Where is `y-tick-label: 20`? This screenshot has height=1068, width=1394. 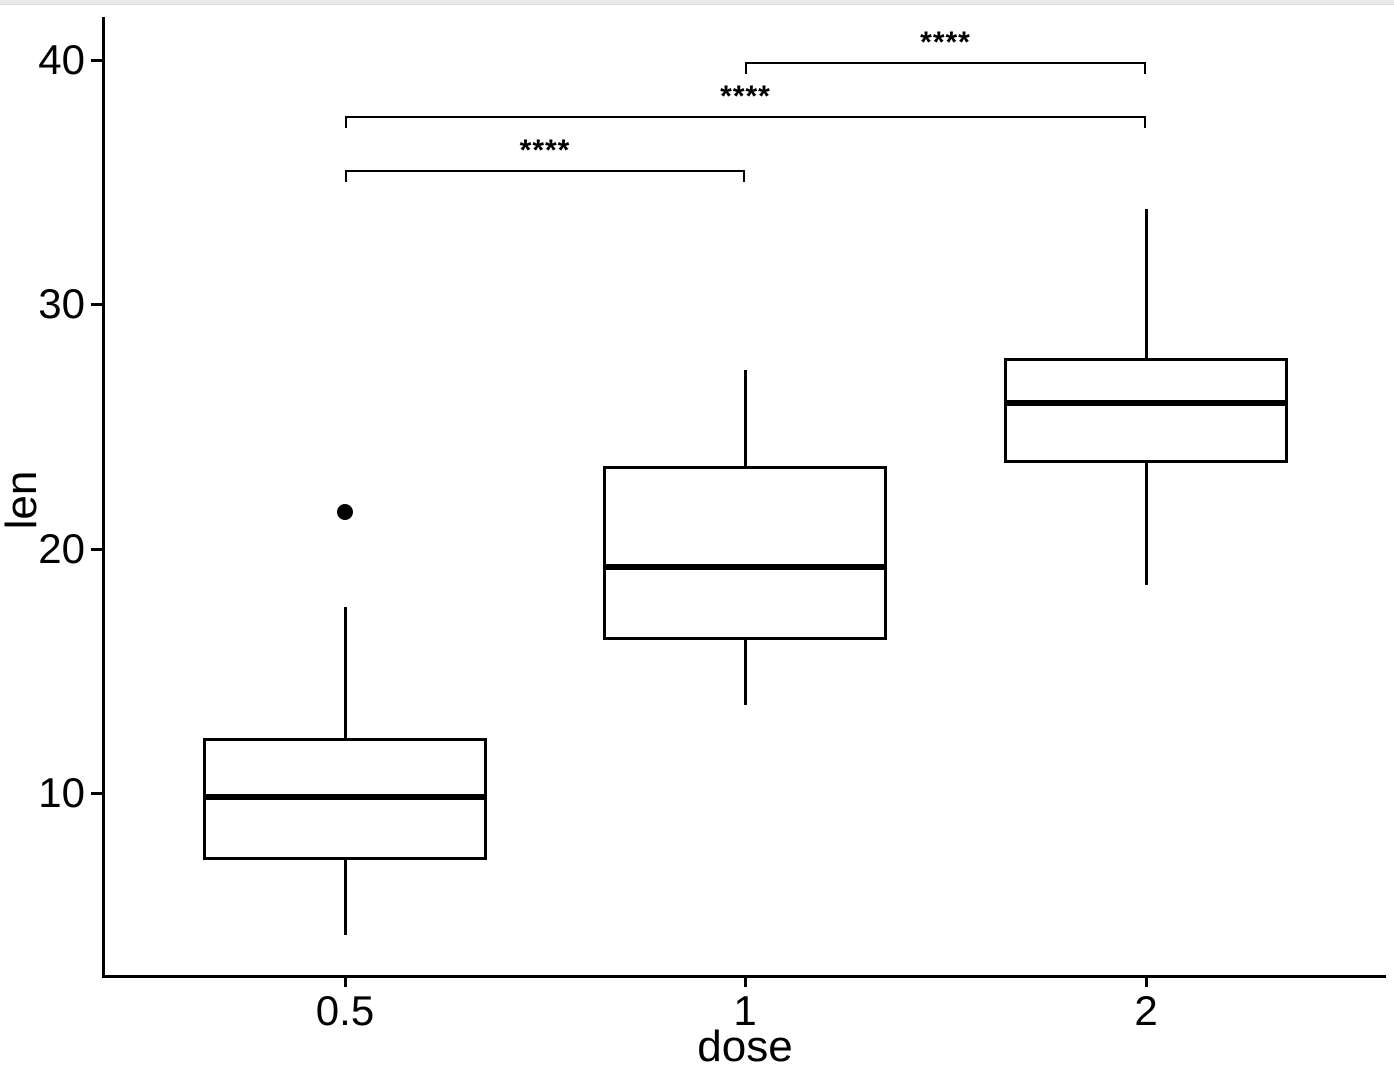
y-tick-label: 20 is located at coordinates (61, 548).